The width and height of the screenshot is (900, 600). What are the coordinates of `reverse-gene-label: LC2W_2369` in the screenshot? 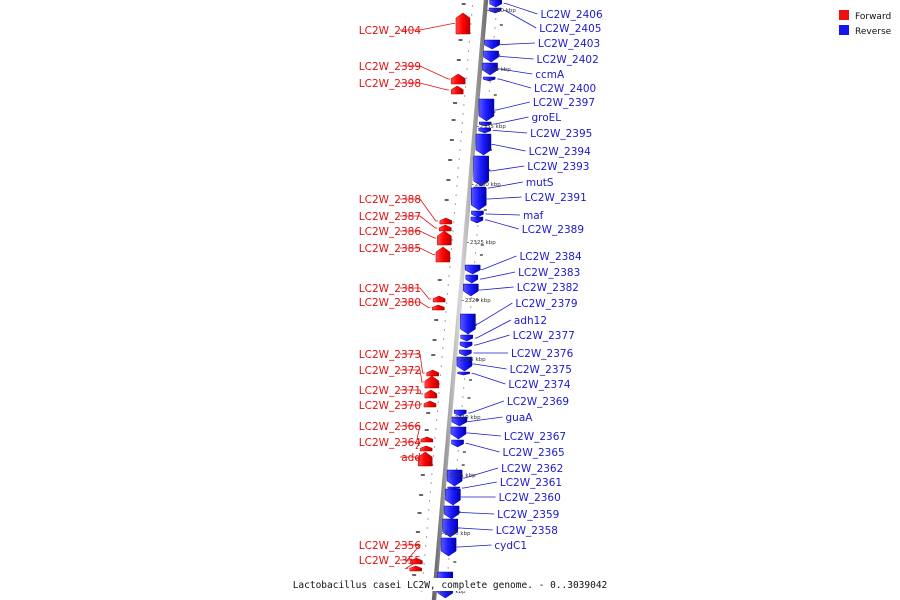 It's located at (538, 402).